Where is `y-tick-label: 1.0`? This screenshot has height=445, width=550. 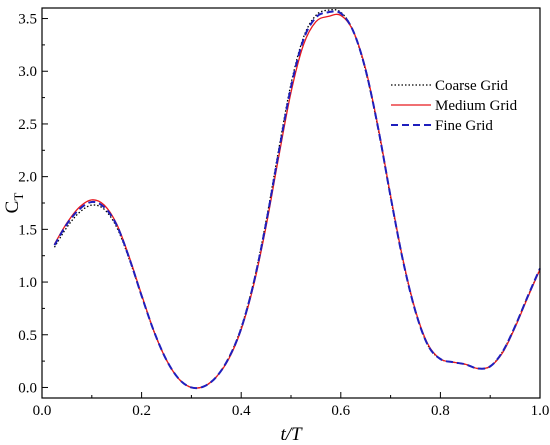 y-tick-label: 1.0 is located at coordinates (27, 283).